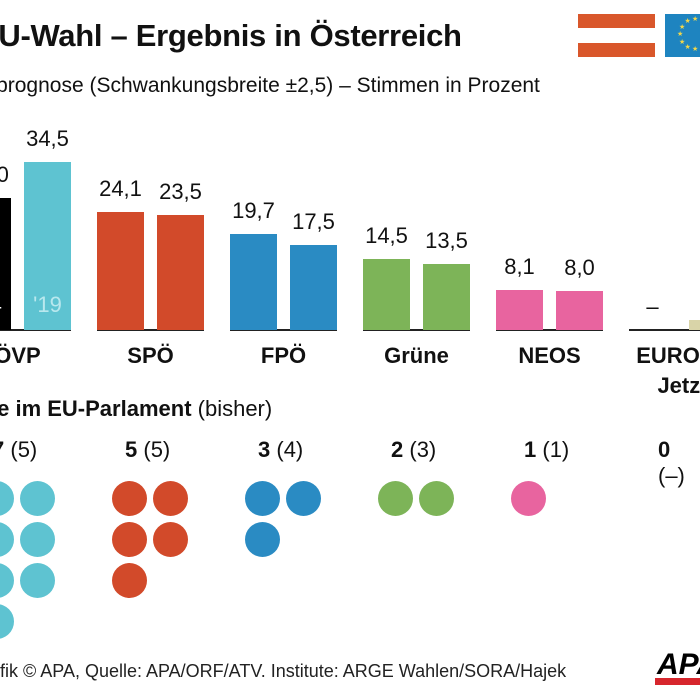  What do you see at coordinates (283, 355) in the screenshot?
I see `party-label: FPÖ` at bounding box center [283, 355].